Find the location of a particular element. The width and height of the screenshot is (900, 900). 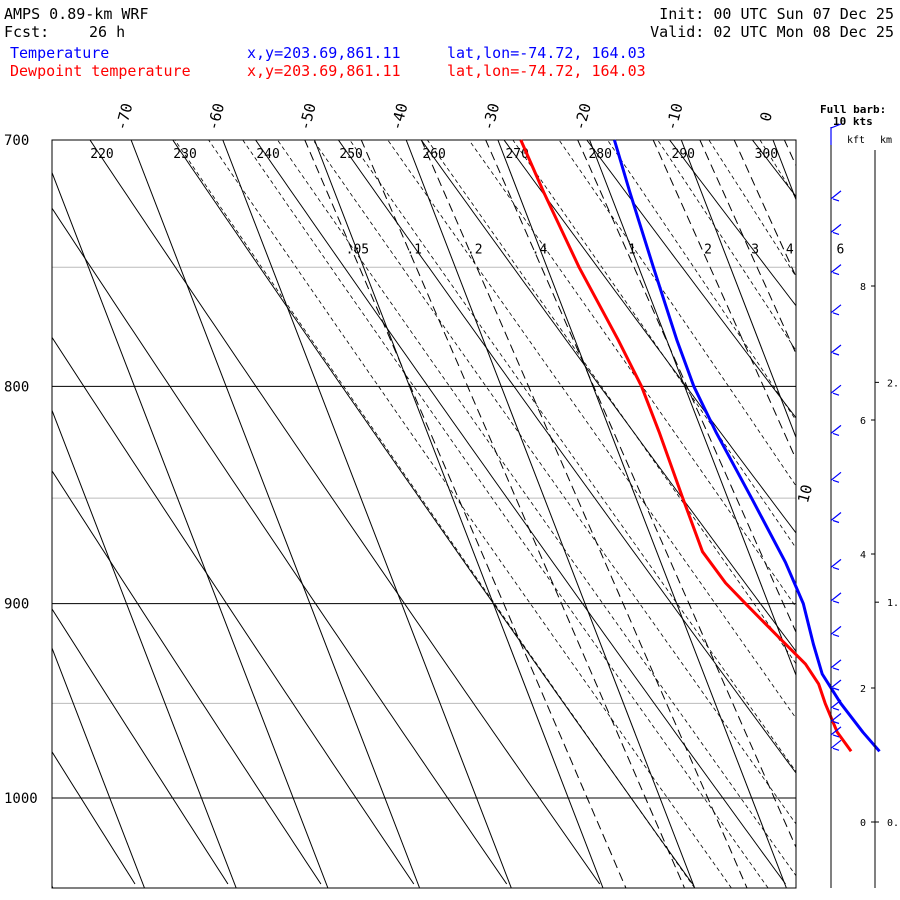

kft-label: kft is located at coordinates (856, 140).